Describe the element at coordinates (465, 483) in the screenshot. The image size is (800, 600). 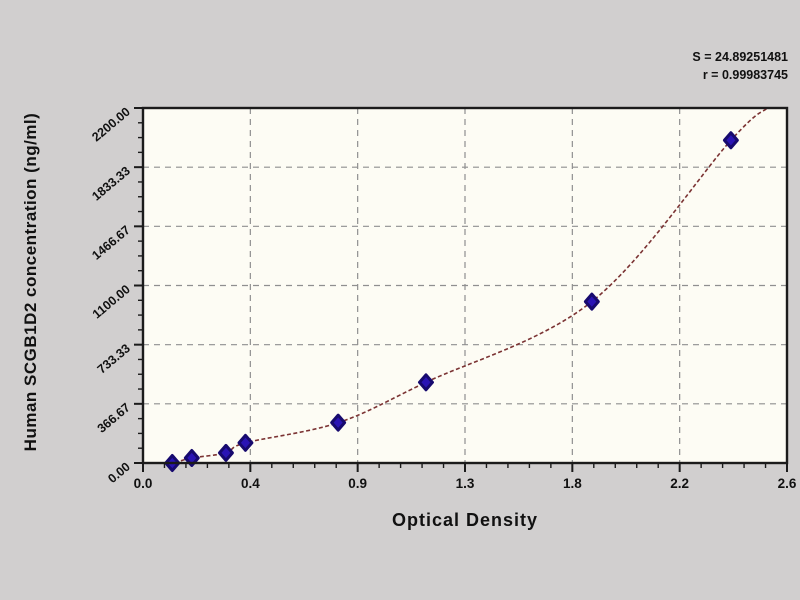
I see `x-tick-label: 1.3` at that location.